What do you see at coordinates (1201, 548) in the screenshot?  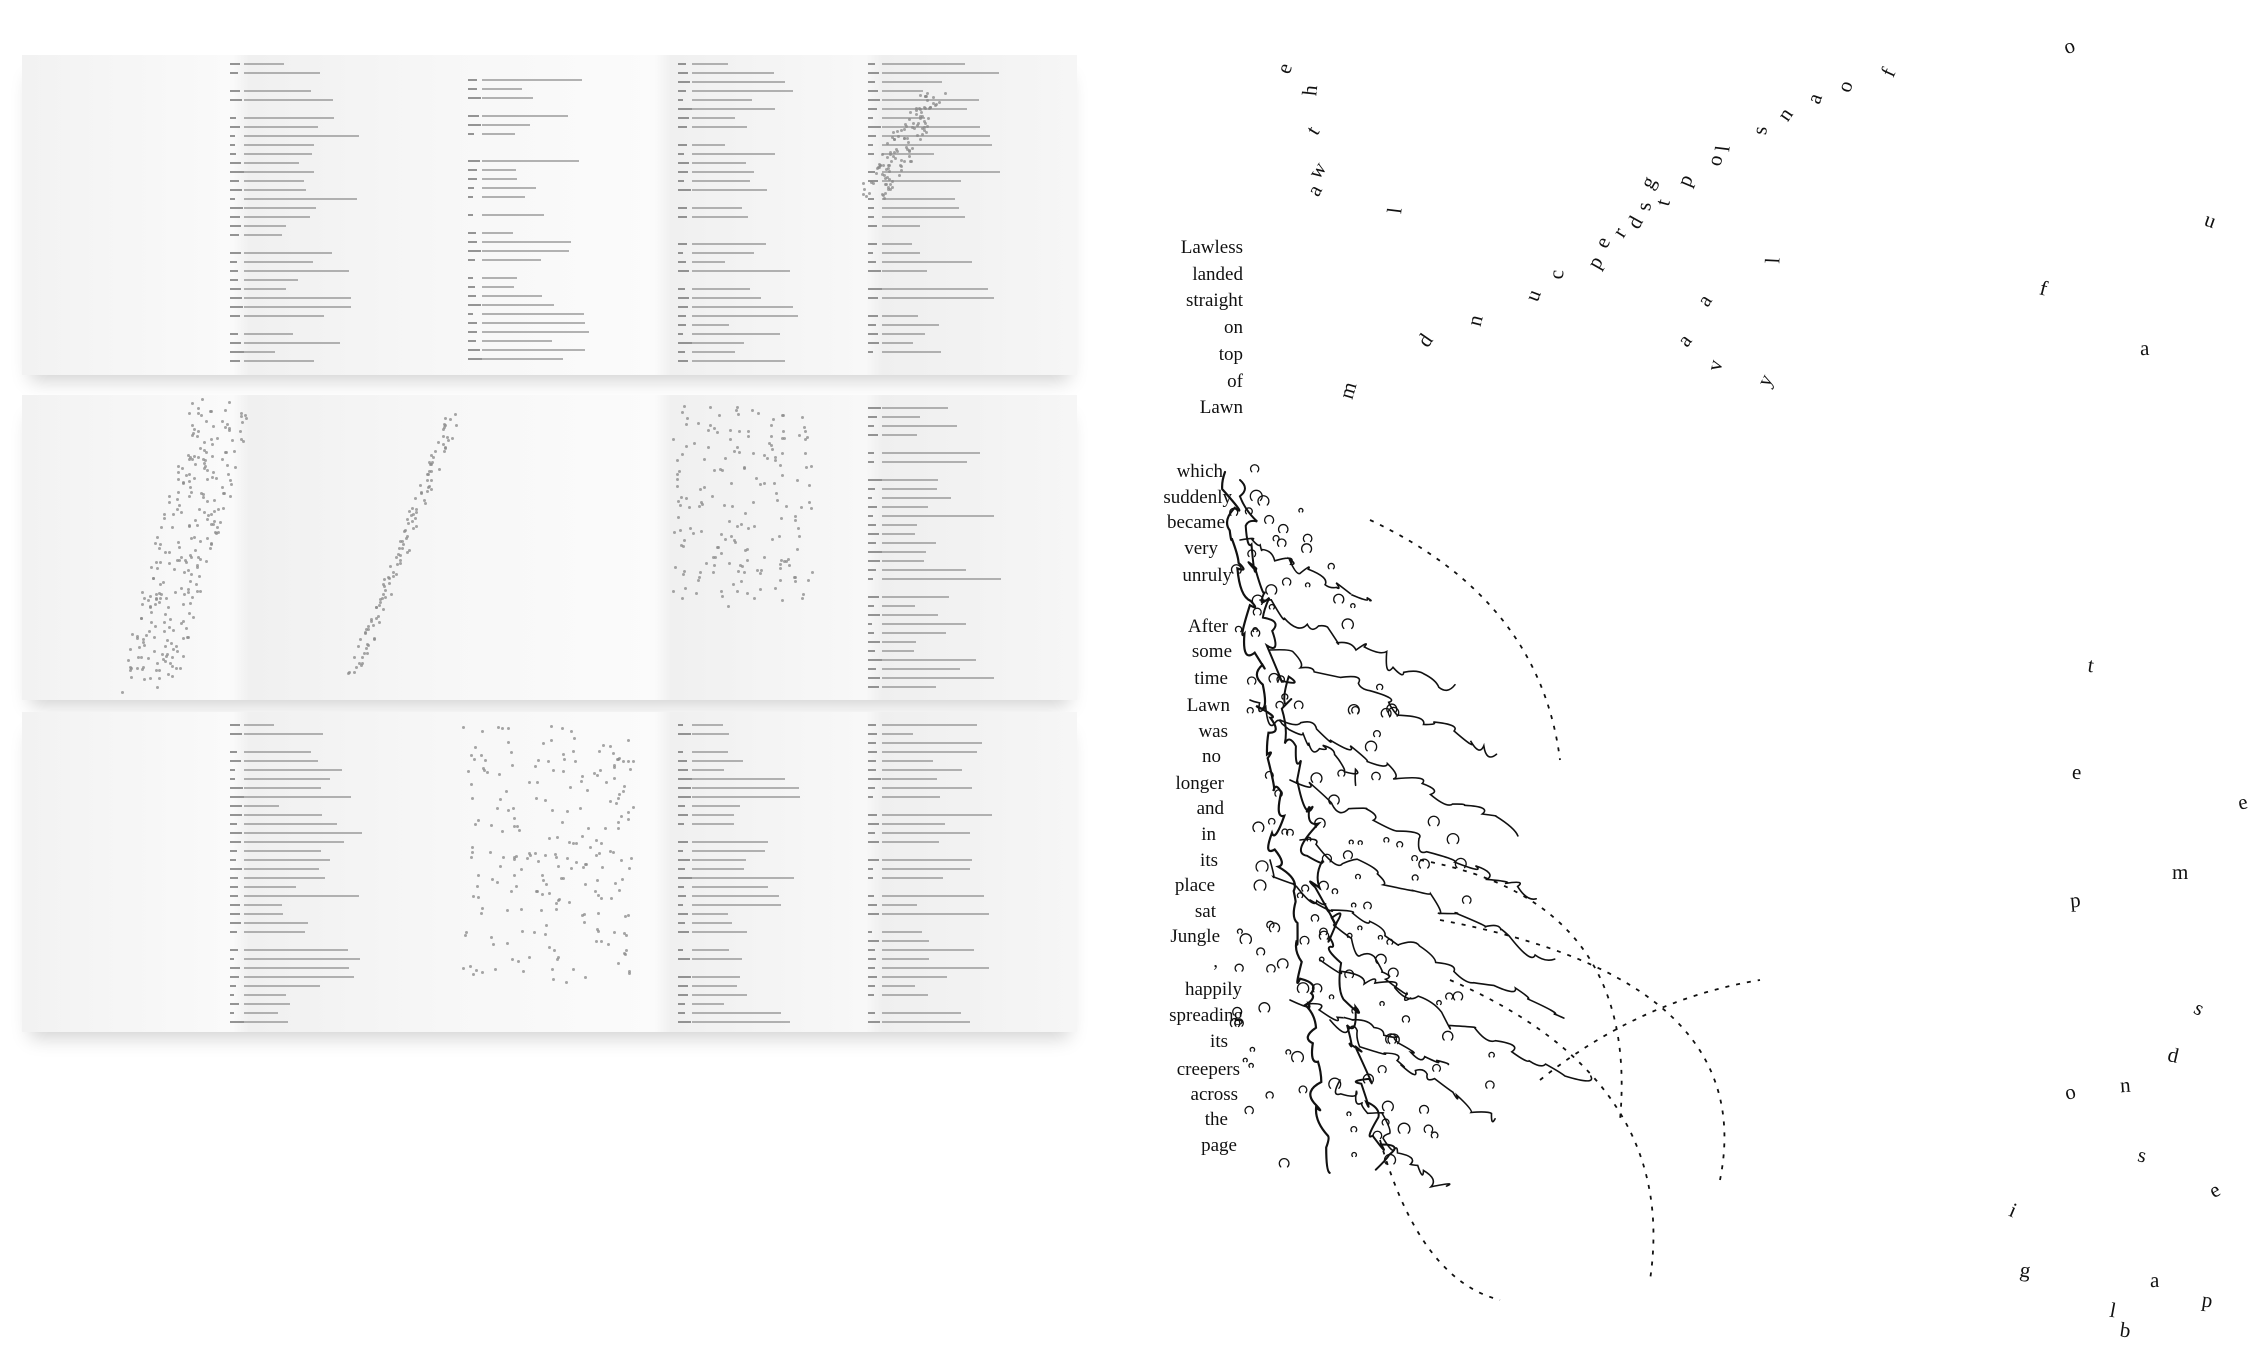 I see `poem-word: very` at bounding box center [1201, 548].